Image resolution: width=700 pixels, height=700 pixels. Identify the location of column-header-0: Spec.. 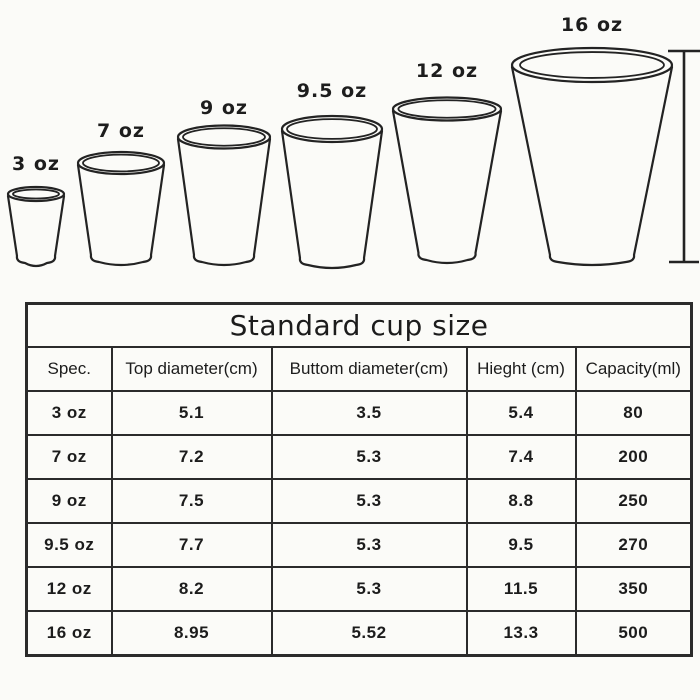
(69, 369).